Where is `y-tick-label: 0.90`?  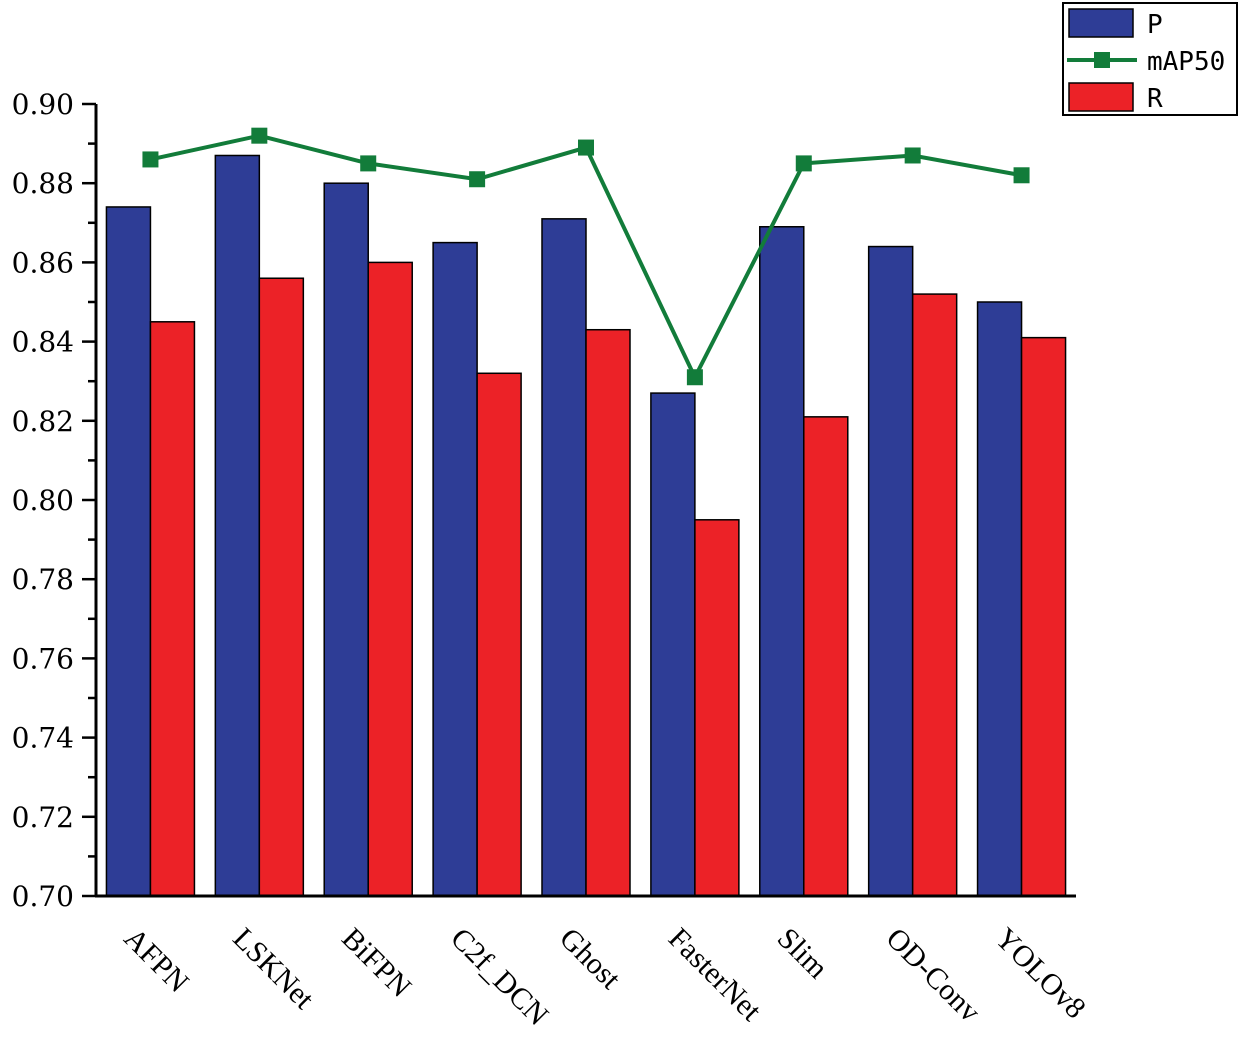
y-tick-label: 0.90 is located at coordinates (43, 104).